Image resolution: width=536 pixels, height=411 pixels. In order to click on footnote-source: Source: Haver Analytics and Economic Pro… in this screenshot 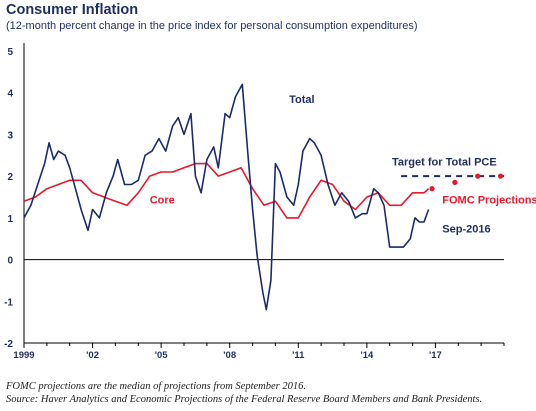, I will do `click(244, 399)`.